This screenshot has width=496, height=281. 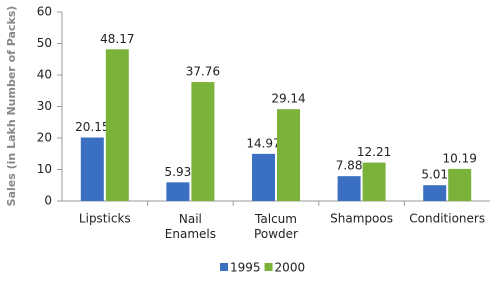 I want to click on value-label: 5.93, so click(x=178, y=172).